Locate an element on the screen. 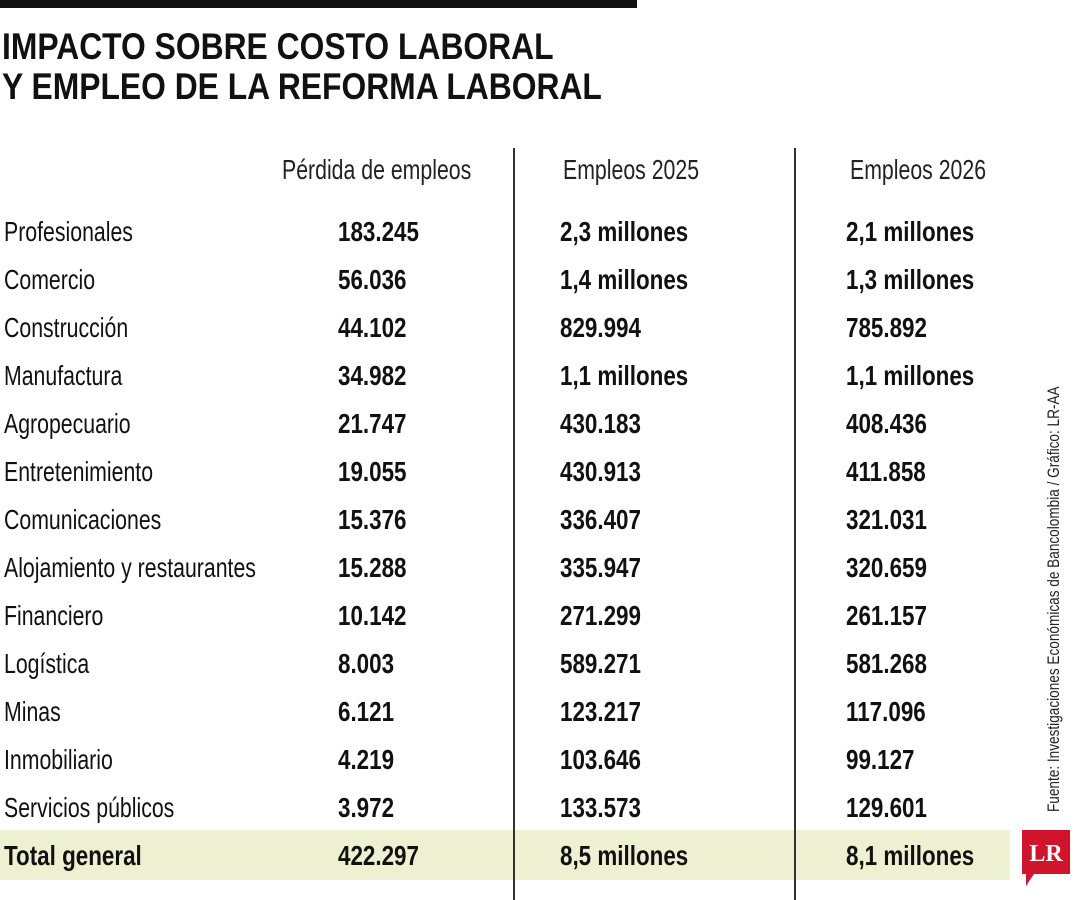 The image size is (1080, 900). value-cell: 261.157 is located at coordinates (886, 615).